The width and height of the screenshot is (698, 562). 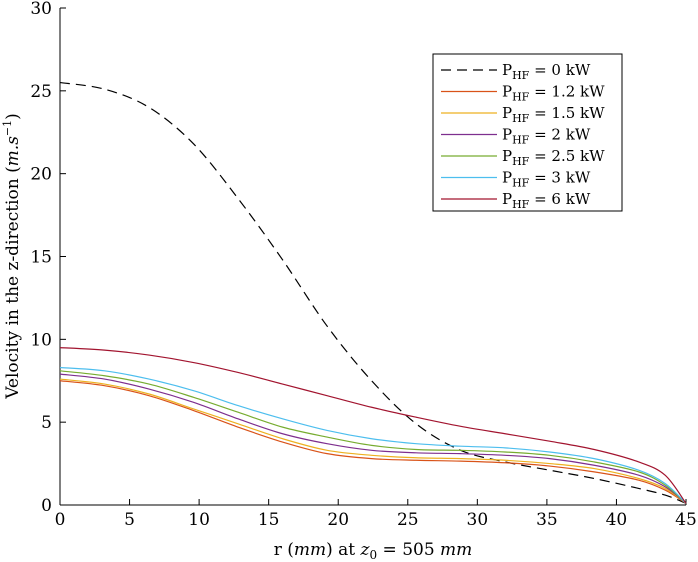 What do you see at coordinates (46, 423) in the screenshot?
I see `y-tick-label: 5` at bounding box center [46, 423].